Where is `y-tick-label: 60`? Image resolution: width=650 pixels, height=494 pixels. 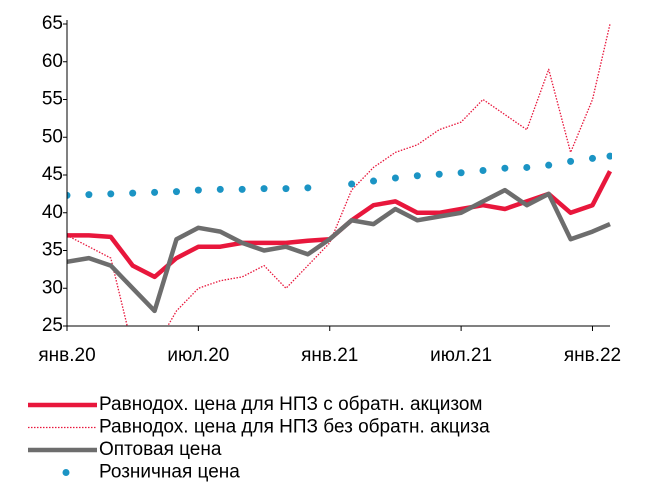 y-tick-label: 60 is located at coordinates (52, 61).